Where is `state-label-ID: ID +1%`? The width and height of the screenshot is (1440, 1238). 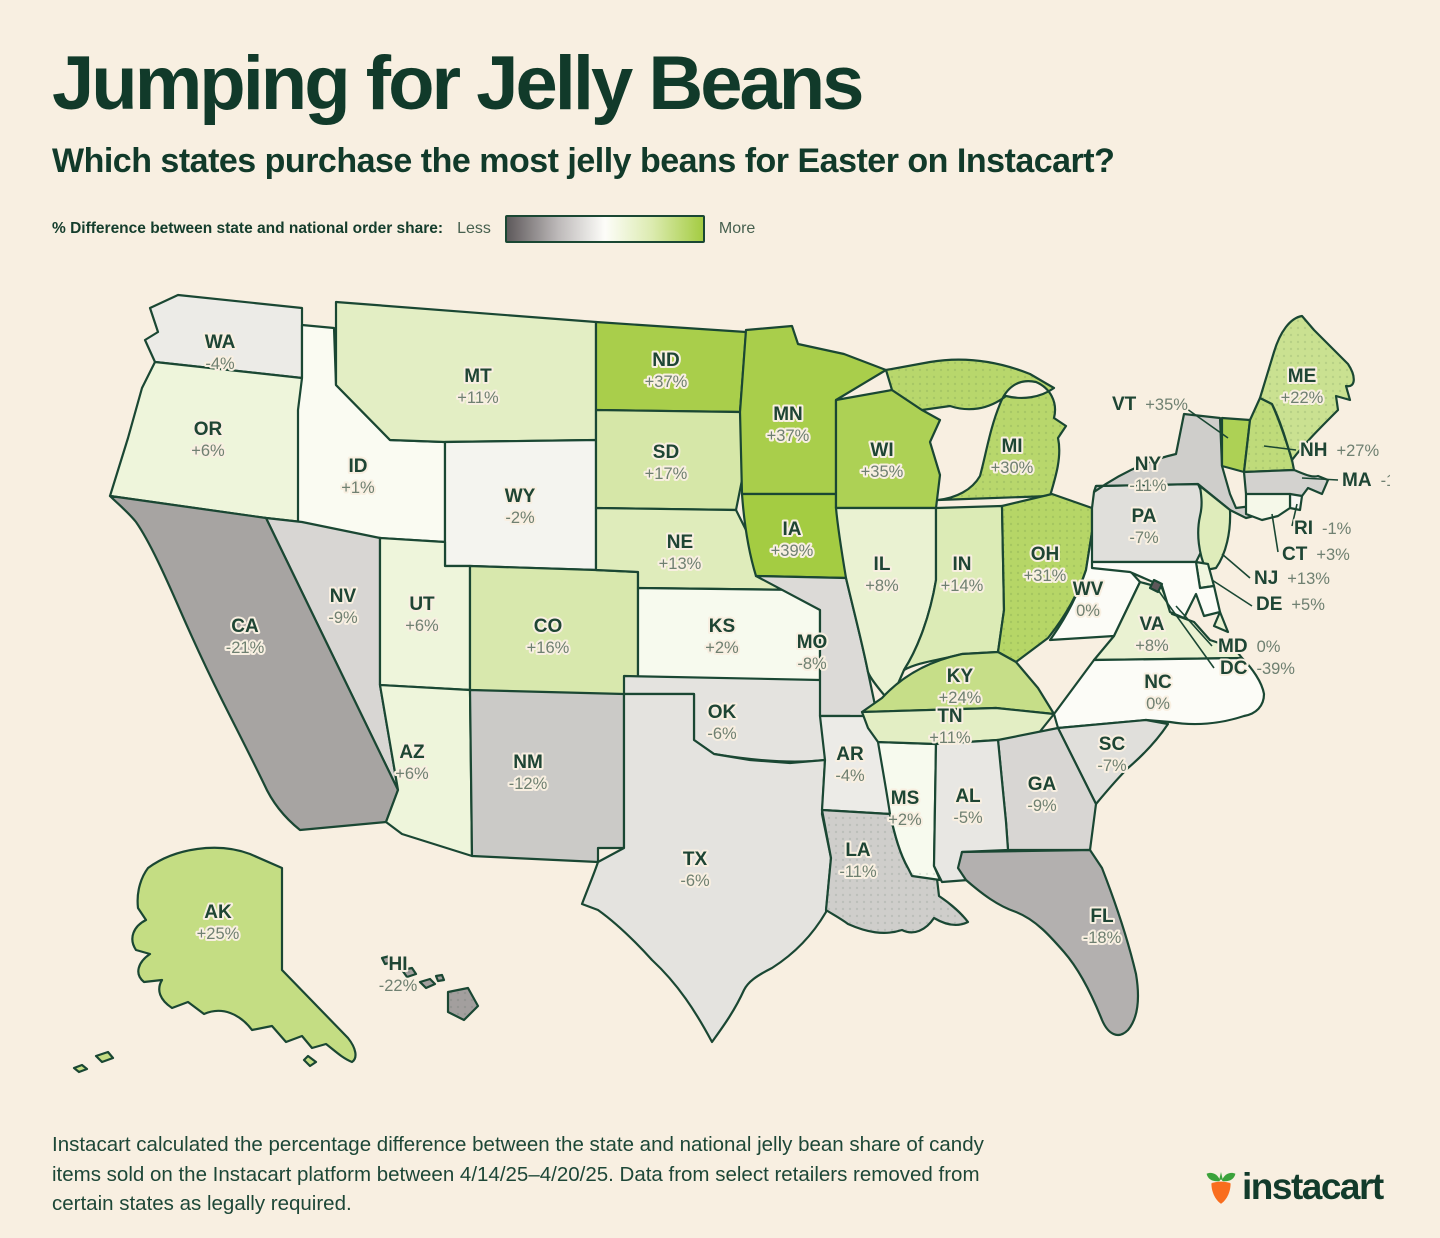 state-label-ID: ID +1% is located at coordinates (358, 476).